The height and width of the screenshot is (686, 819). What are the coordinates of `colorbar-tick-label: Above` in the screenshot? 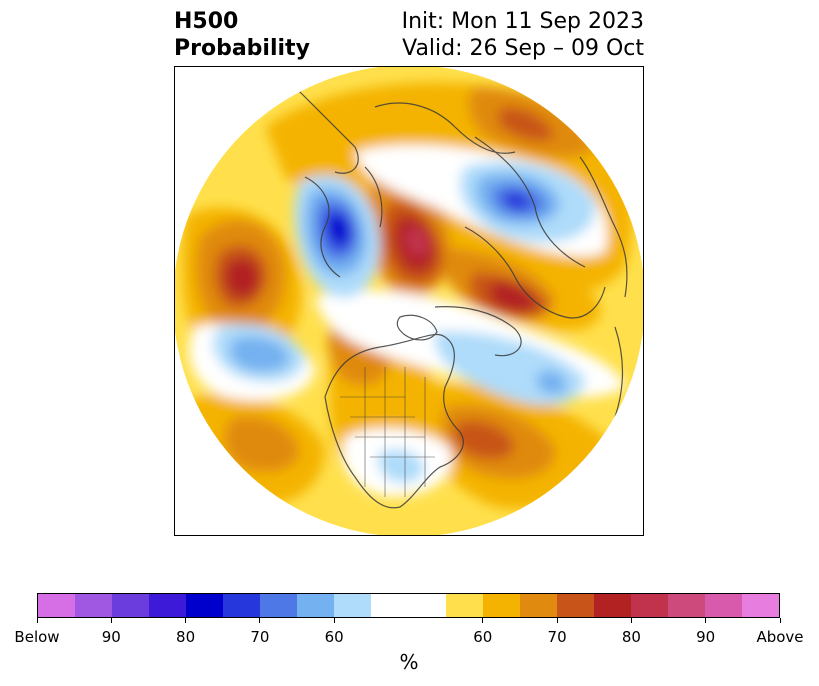 It's located at (780, 637).